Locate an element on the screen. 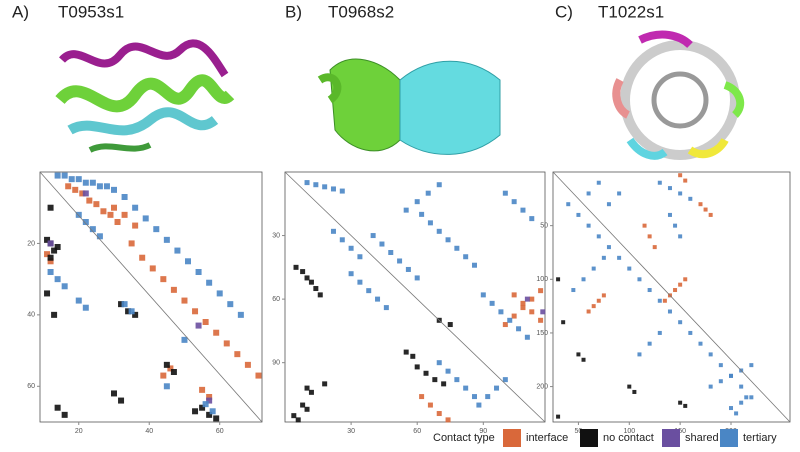 This screenshot has width=800, height=452. panel-label: A) is located at coordinates (20, 11).